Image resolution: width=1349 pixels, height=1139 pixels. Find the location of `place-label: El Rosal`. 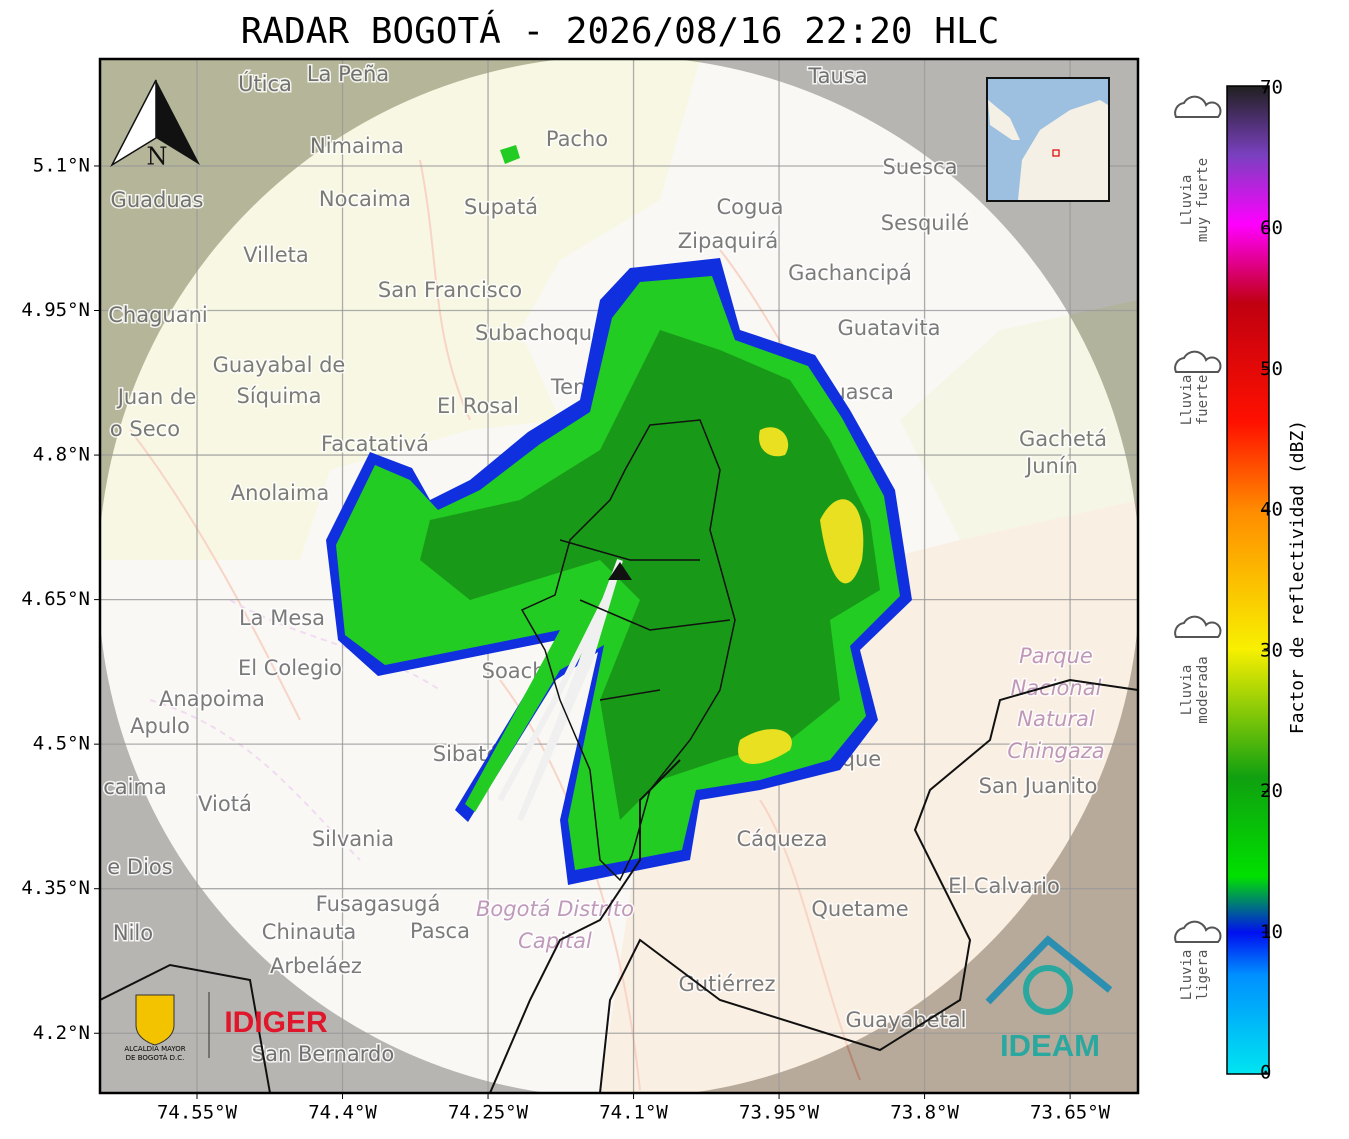

place-label: El Rosal is located at coordinates (478, 406).